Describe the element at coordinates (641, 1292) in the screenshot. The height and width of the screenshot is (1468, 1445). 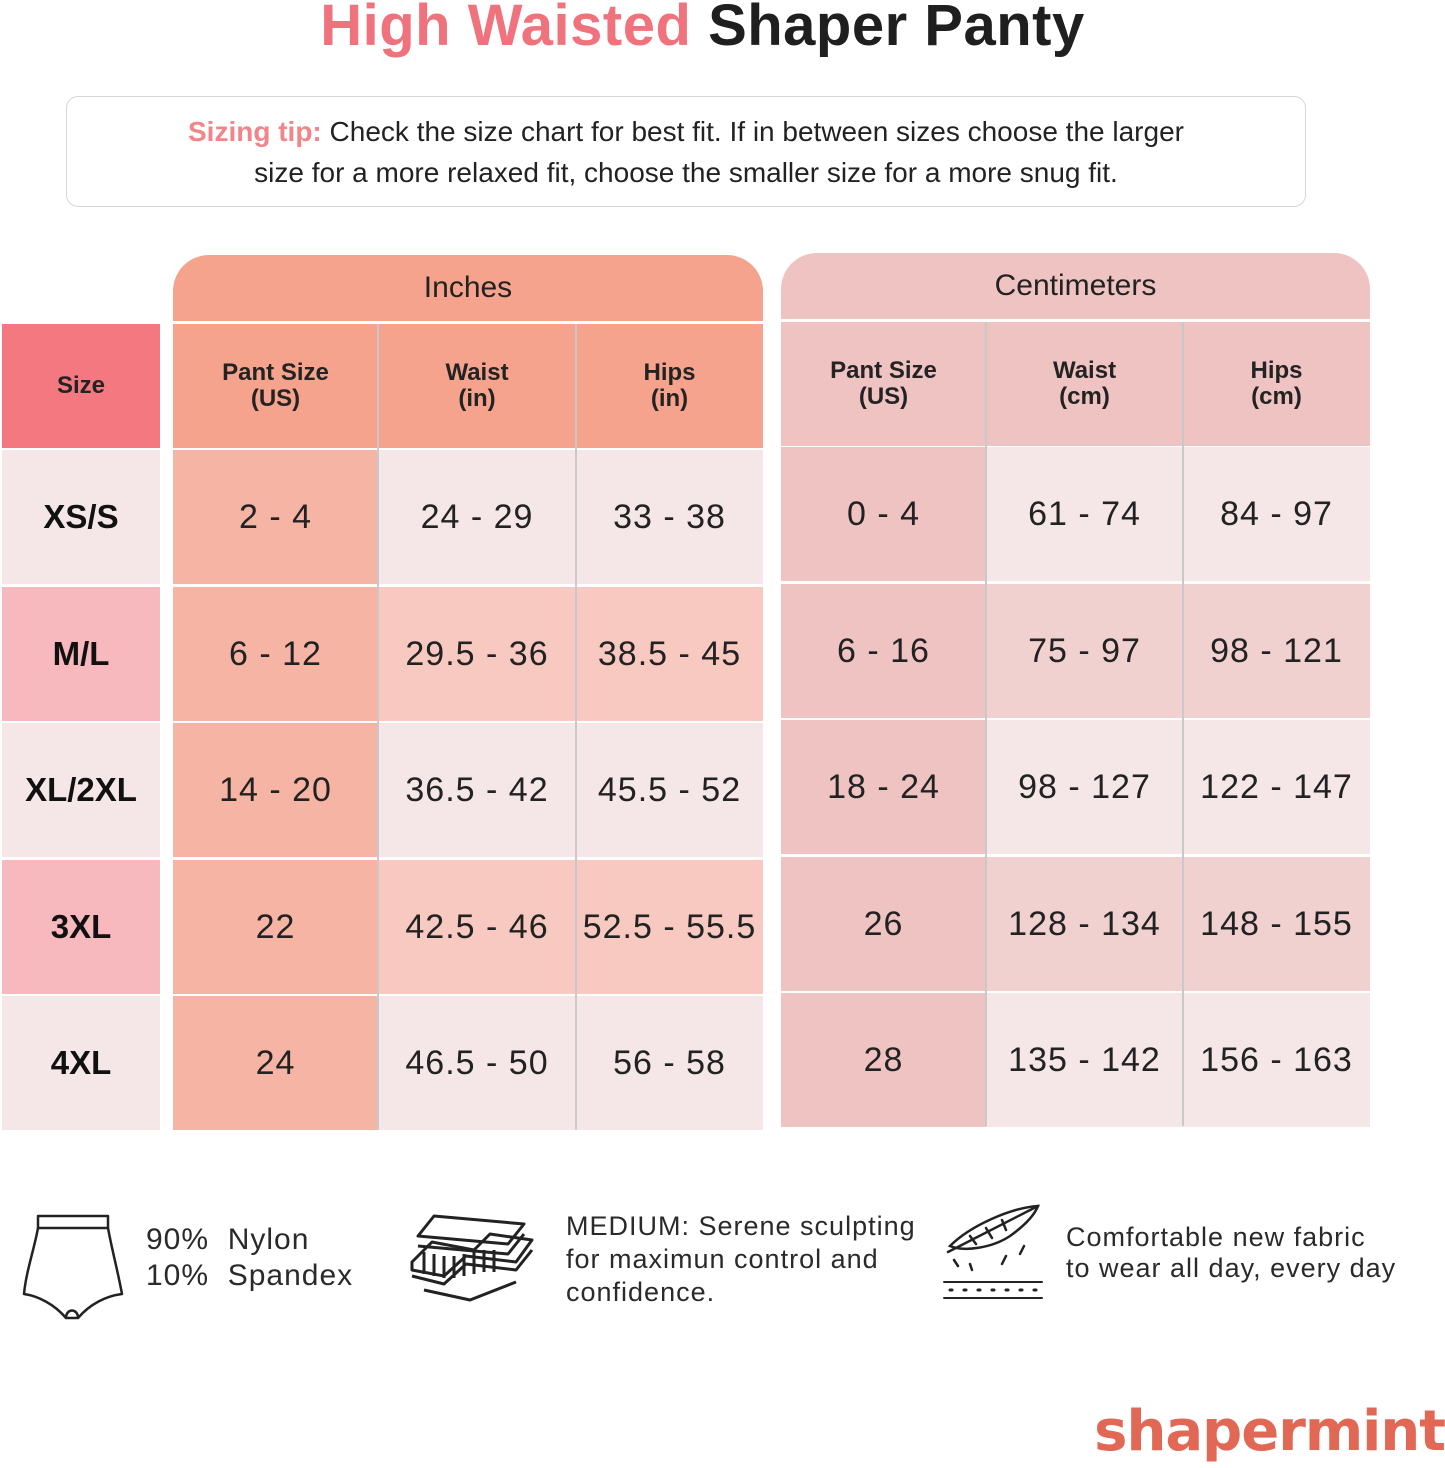
I see `compression-line3: confidence.` at that location.